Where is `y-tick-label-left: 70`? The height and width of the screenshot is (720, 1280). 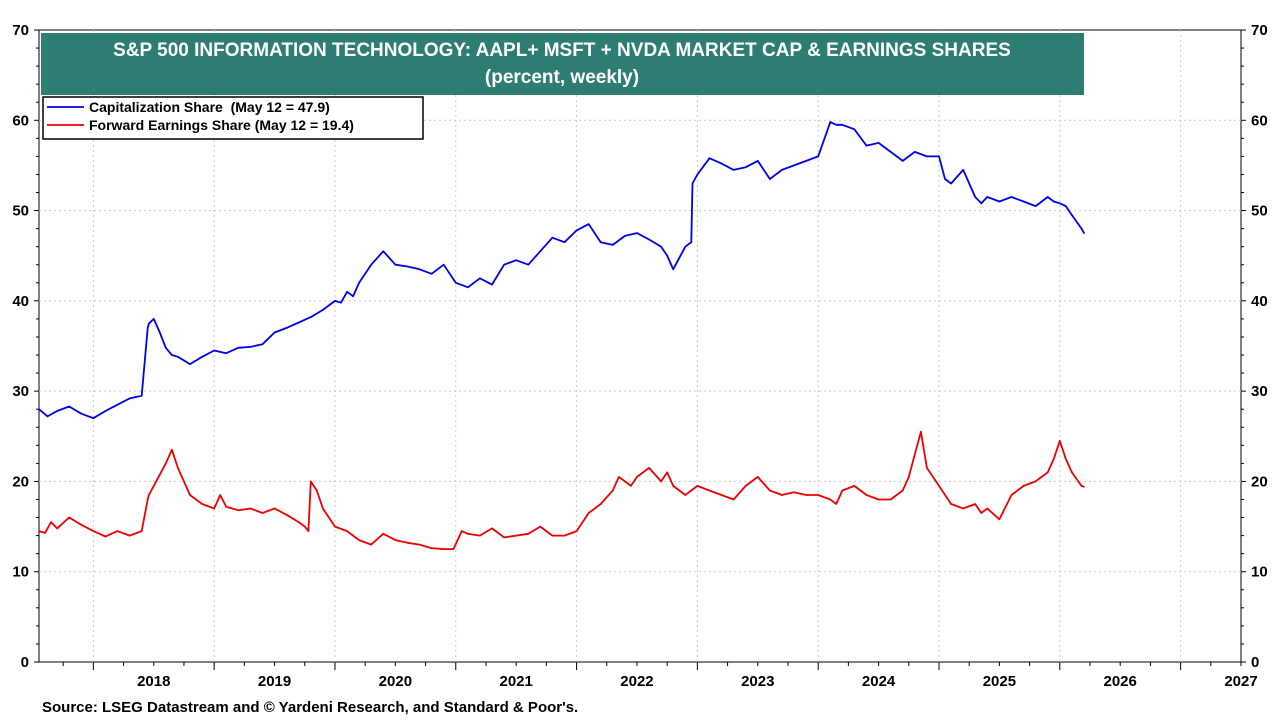 y-tick-label-left: 70 is located at coordinates (20, 30).